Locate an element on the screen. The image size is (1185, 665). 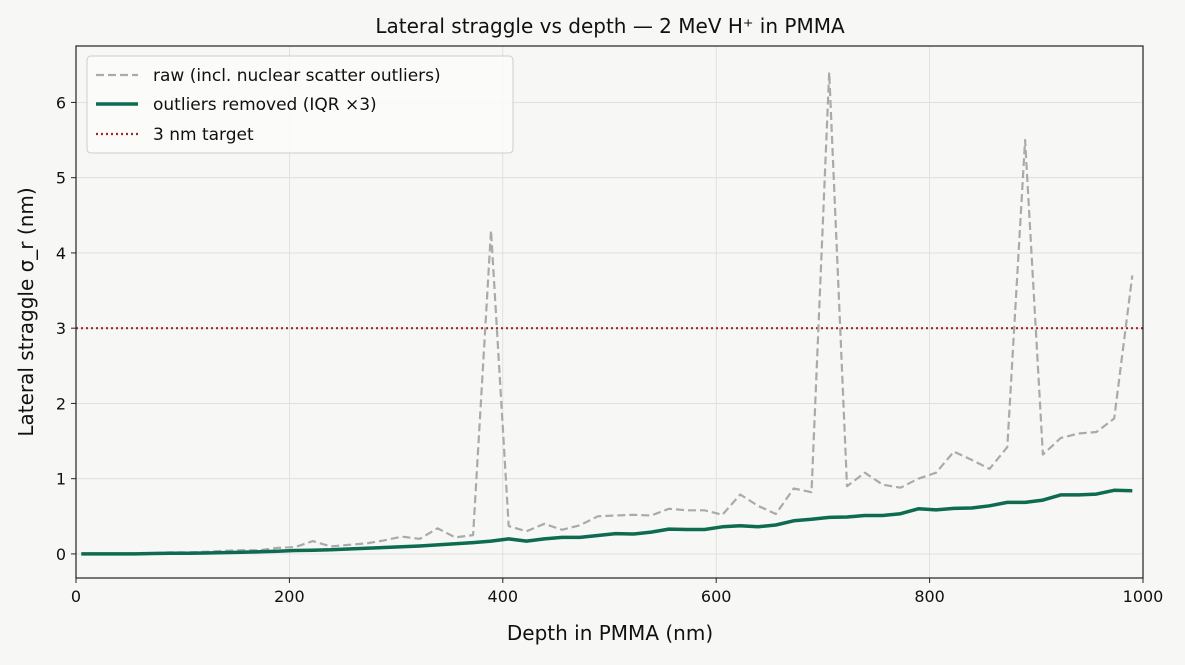
y-tick-label: 3 is located at coordinates (61, 328).